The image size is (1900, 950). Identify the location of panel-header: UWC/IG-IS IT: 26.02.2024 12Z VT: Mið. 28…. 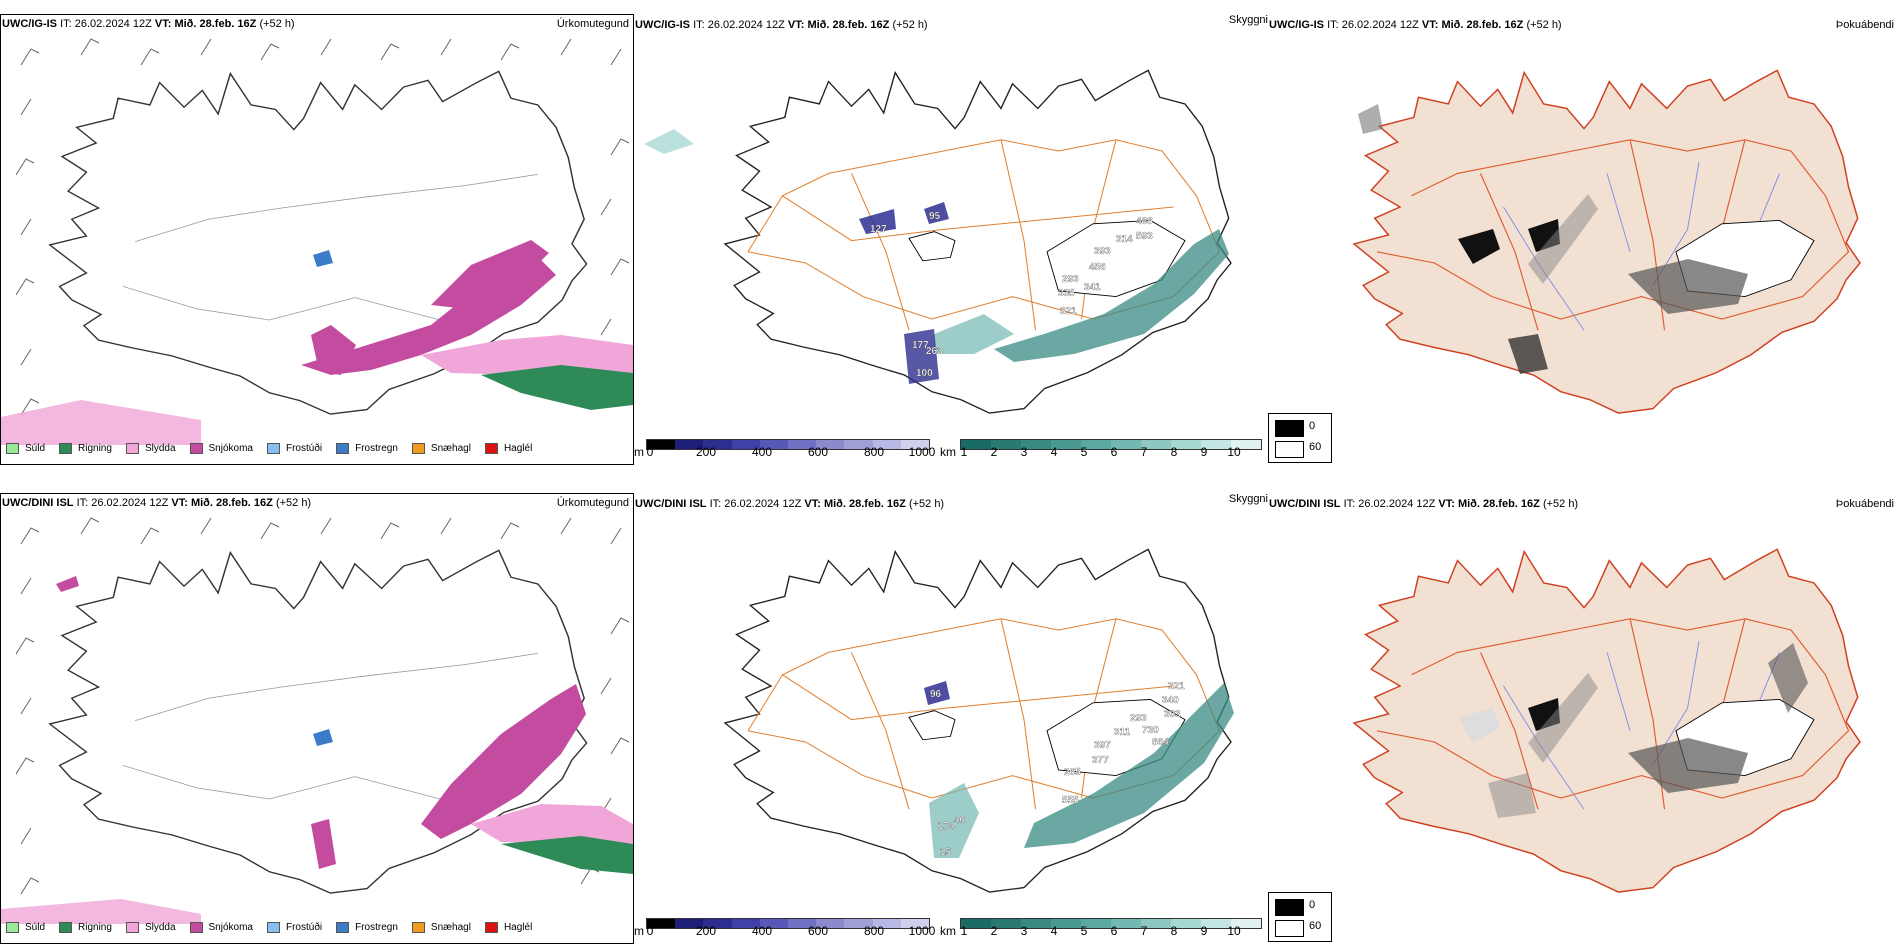
(1415, 25).